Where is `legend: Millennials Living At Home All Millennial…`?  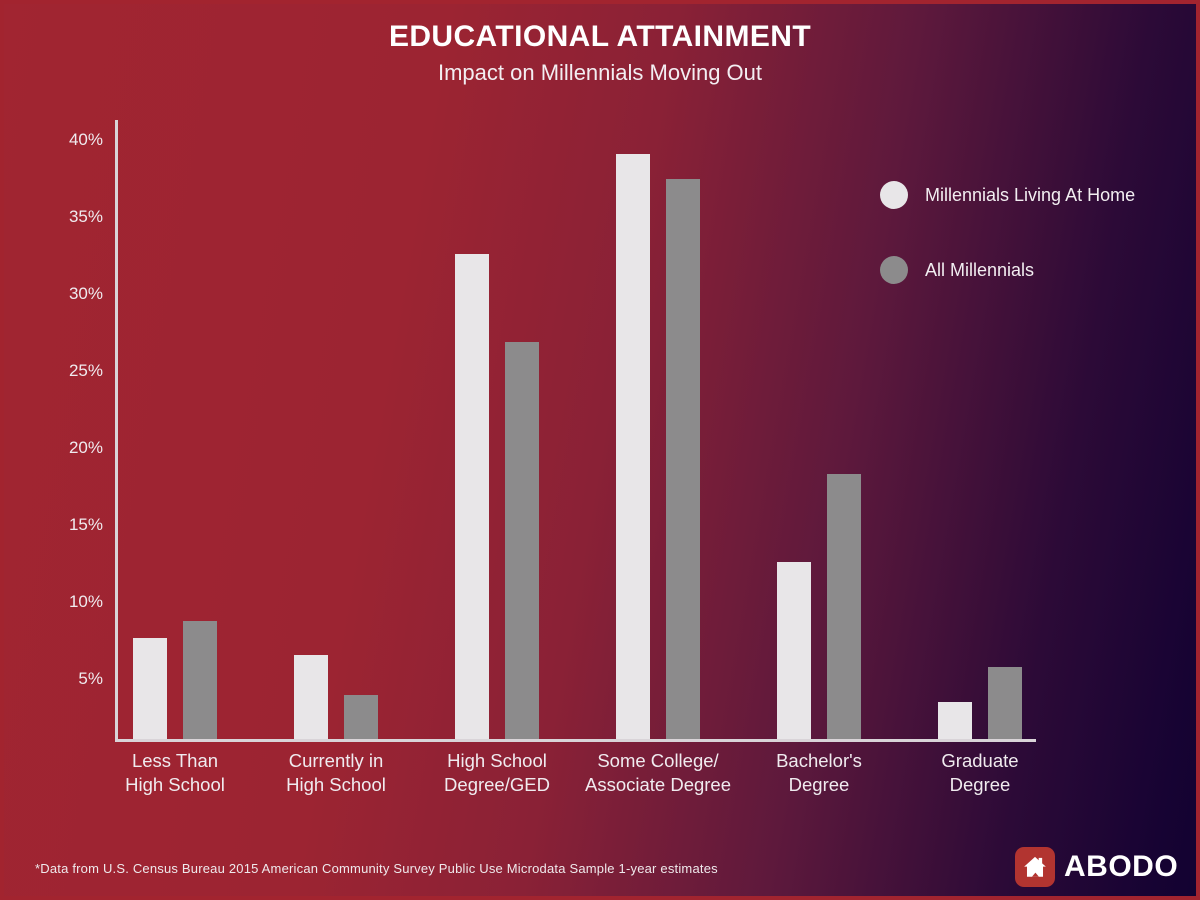
legend: Millennials Living At Home All Millennial… is located at coordinates (1007, 256).